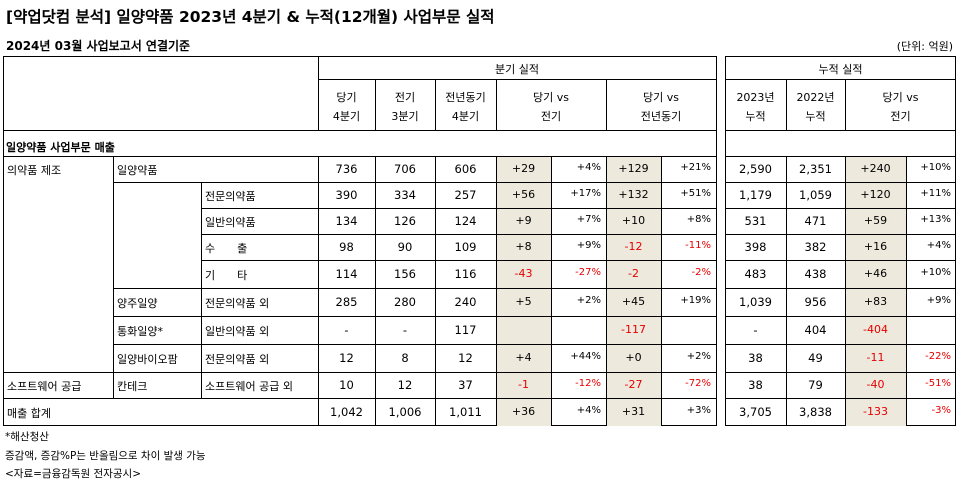 The height and width of the screenshot is (481, 961). What do you see at coordinates (405, 302) in the screenshot?
I see `value-cell: 280` at bounding box center [405, 302].